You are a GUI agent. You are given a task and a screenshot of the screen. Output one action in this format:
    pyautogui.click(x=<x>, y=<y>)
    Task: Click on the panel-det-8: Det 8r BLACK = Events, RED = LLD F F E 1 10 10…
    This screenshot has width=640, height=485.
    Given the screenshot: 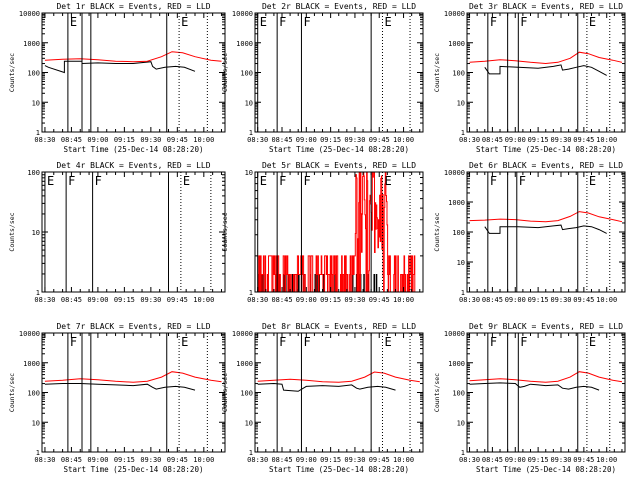 What is the action you would take?
    pyautogui.click(x=322, y=398)
    